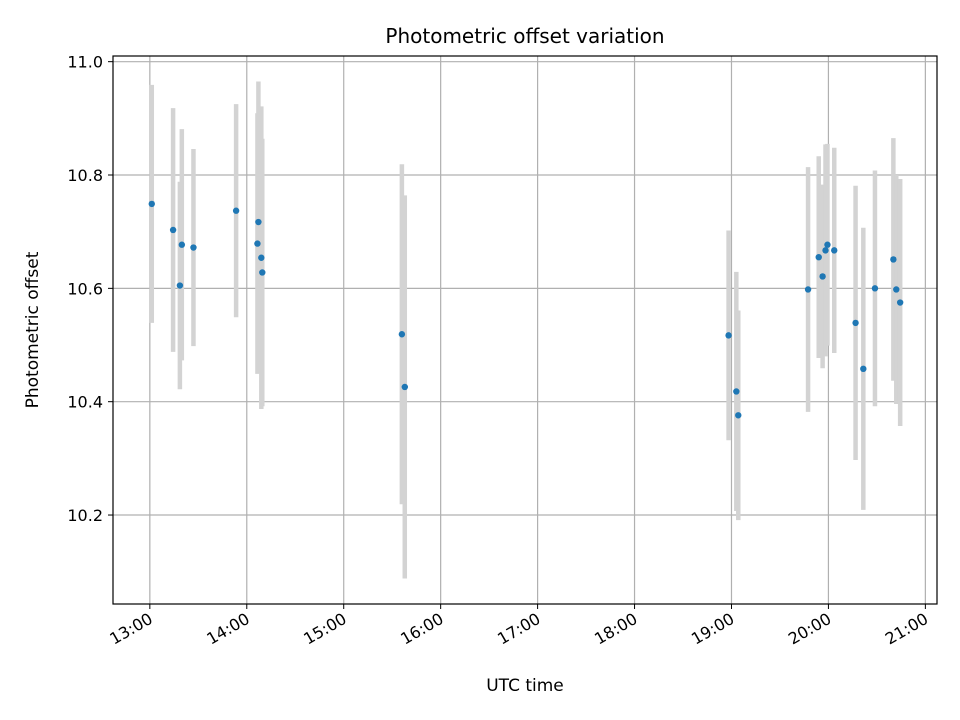 The height and width of the screenshot is (720, 960). I want to click on y-tick-label: 10.8, so click(85, 175).